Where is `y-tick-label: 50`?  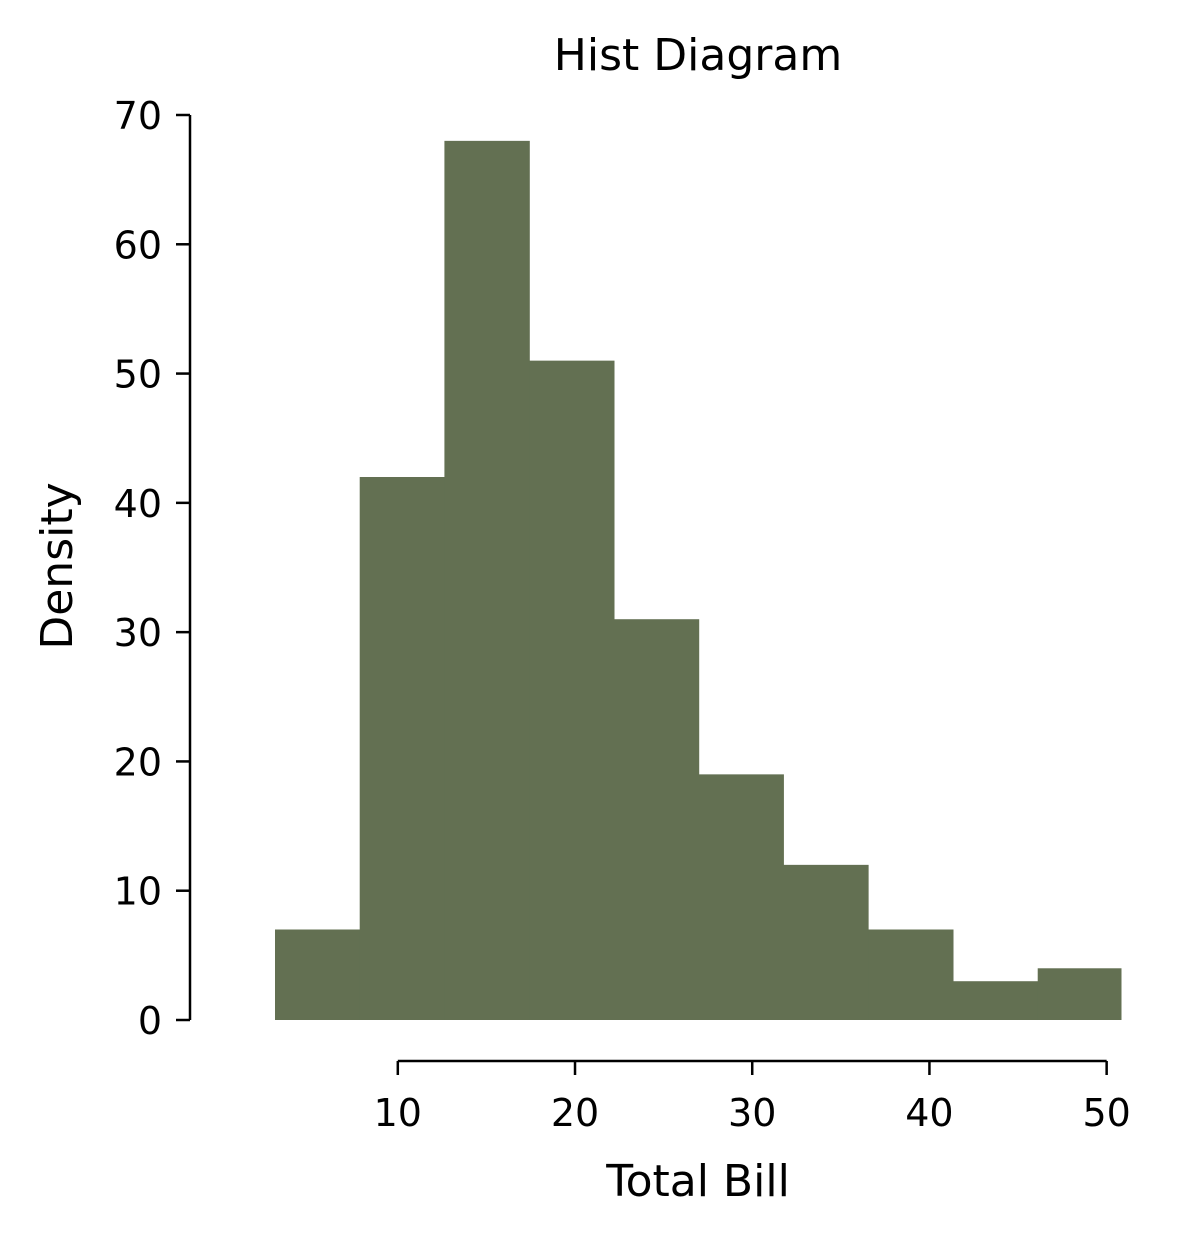 y-tick-label: 50 is located at coordinates (138, 375).